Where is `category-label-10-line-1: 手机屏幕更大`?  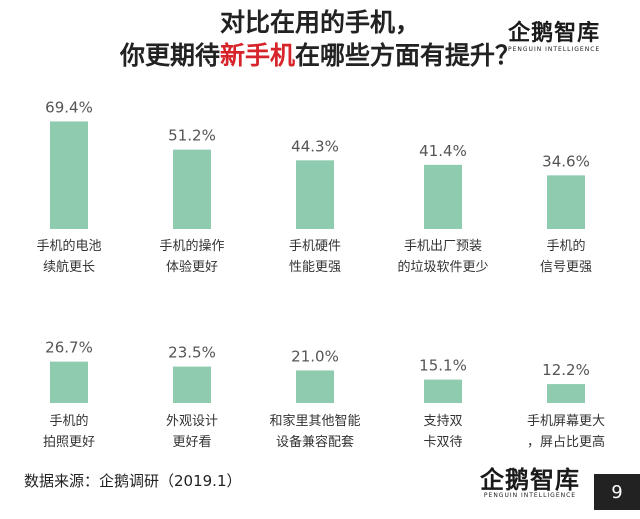
category-label-10-line-1: 手机屏幕更大 is located at coordinates (566, 421).